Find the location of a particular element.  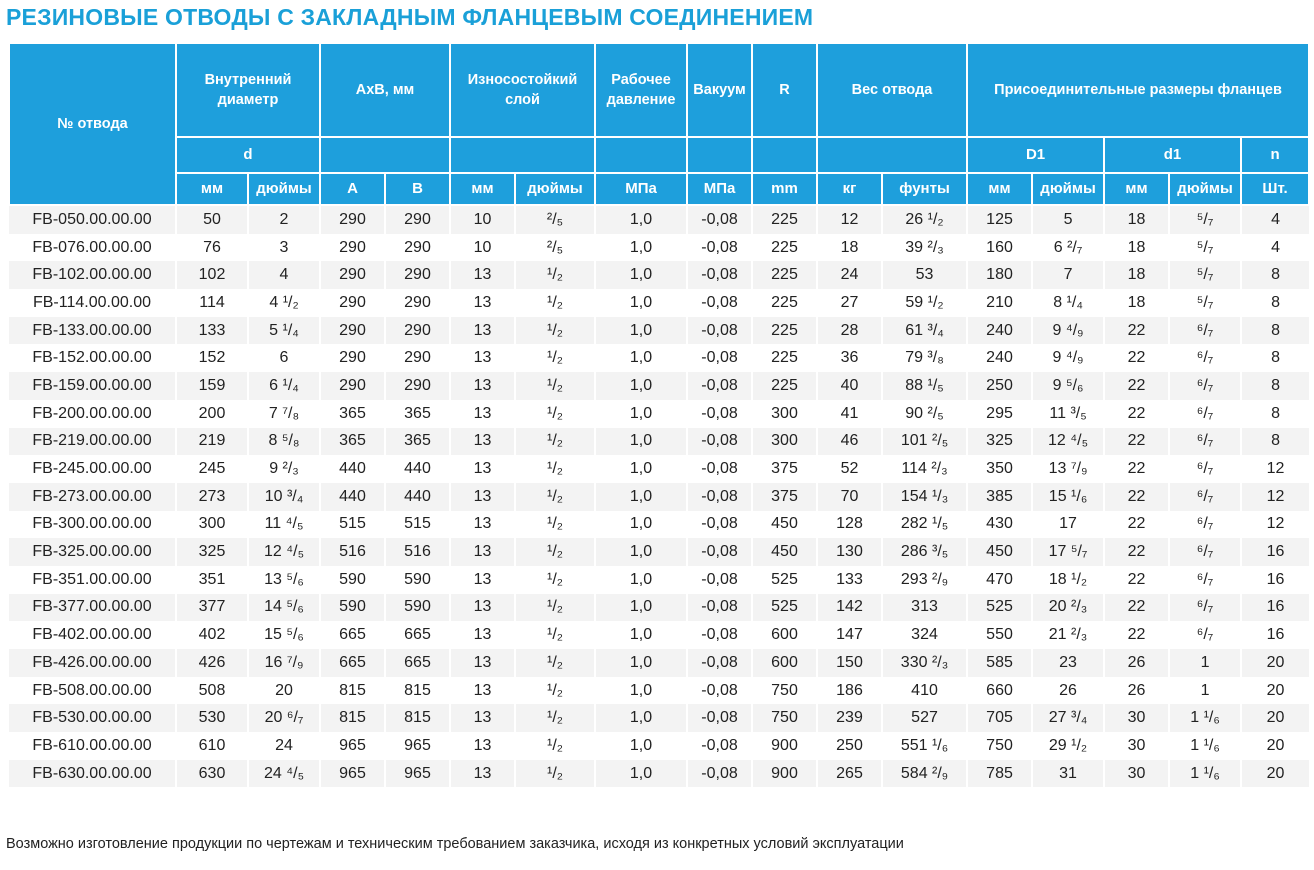

table-cell-model: FB-610.00.00.00 is located at coordinates (92, 746).